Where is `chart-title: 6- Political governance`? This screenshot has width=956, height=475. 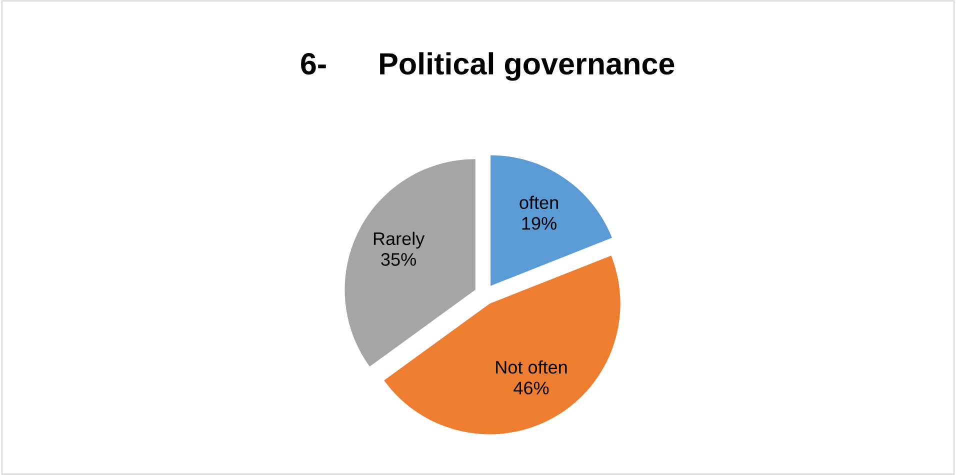 chart-title: 6- Political governance is located at coordinates (487, 66).